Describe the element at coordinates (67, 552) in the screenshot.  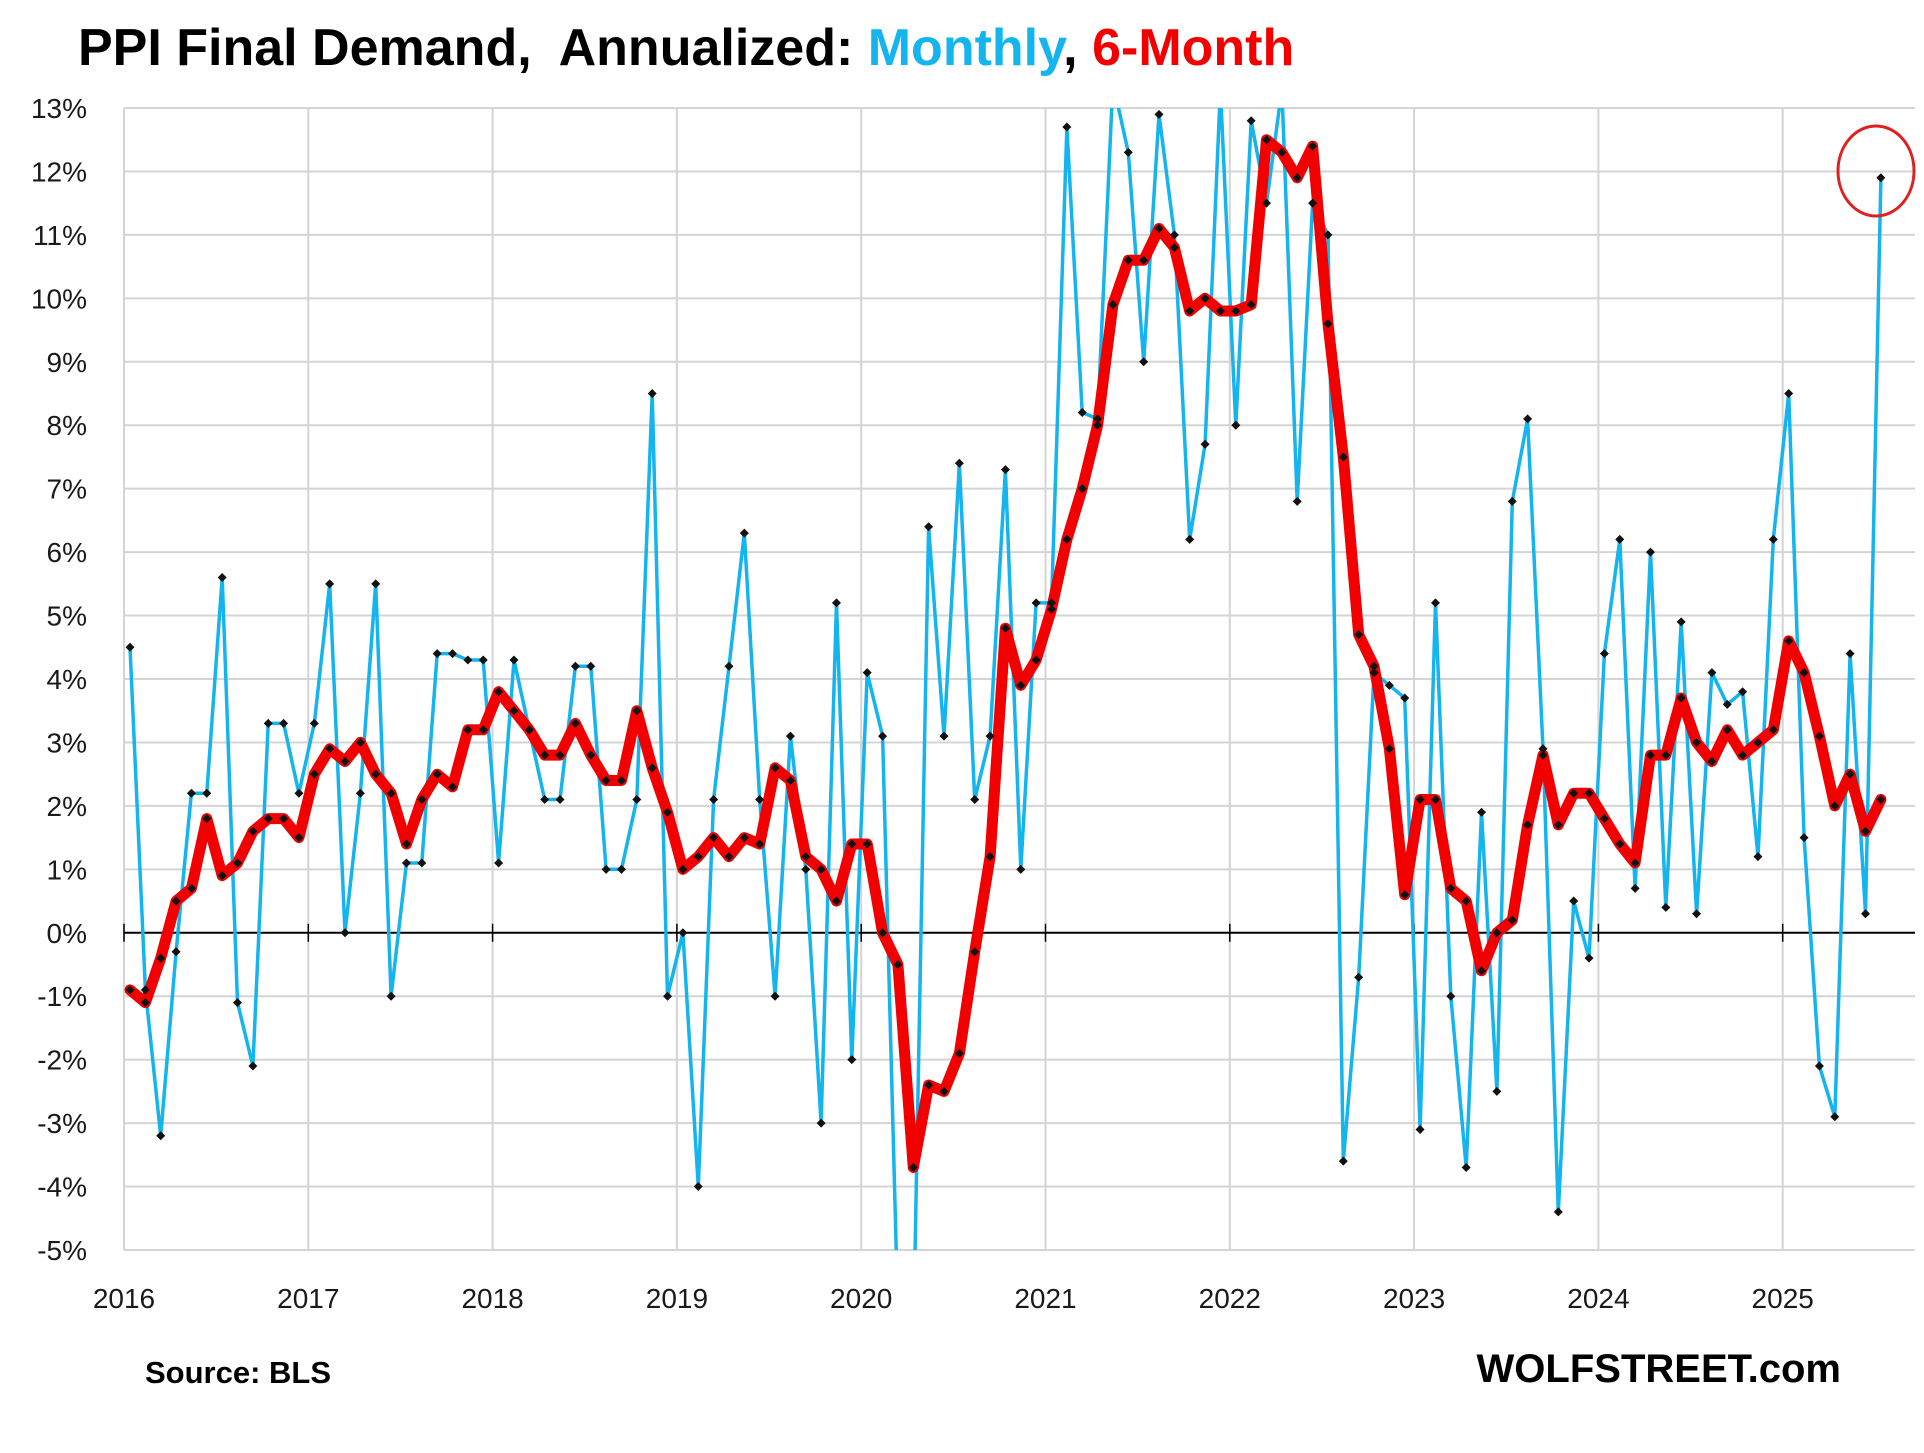
I see `y-tick-label: 6%` at that location.